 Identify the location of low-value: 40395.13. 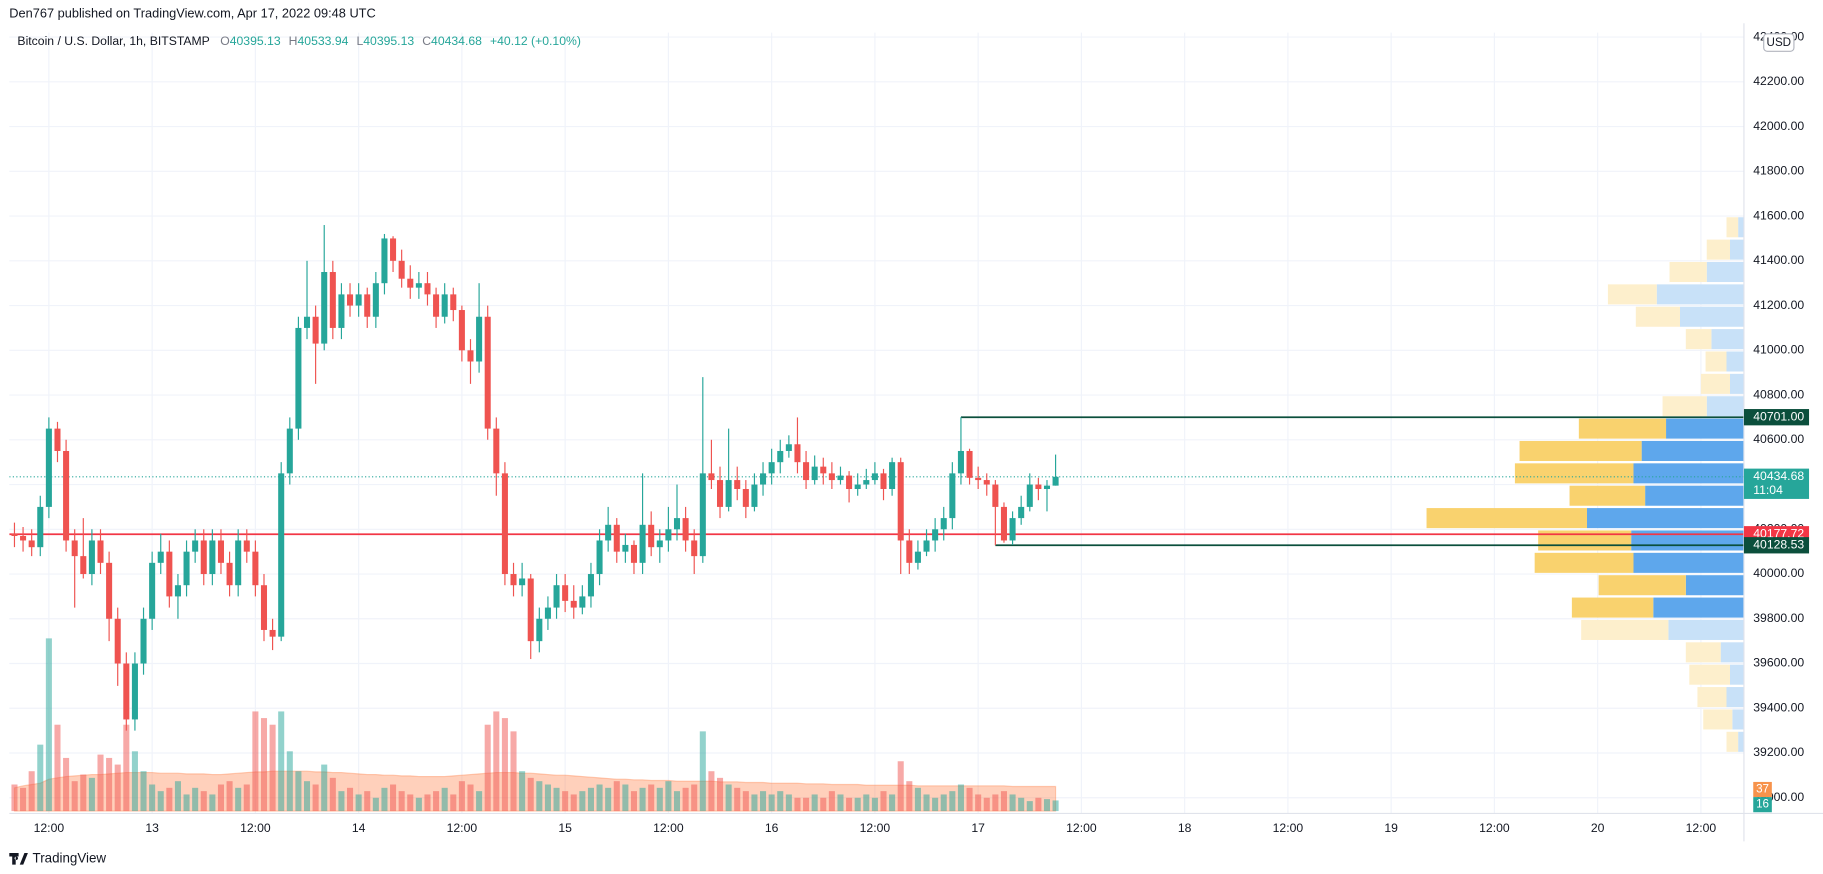
(388, 41).